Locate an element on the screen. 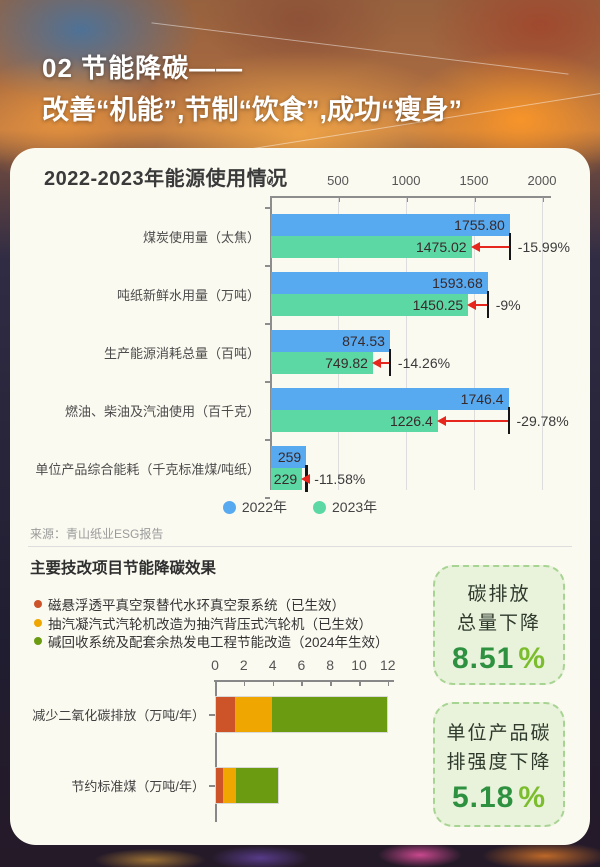 This screenshot has width=600, height=867. x-axis-label: 12 is located at coordinates (388, 665).